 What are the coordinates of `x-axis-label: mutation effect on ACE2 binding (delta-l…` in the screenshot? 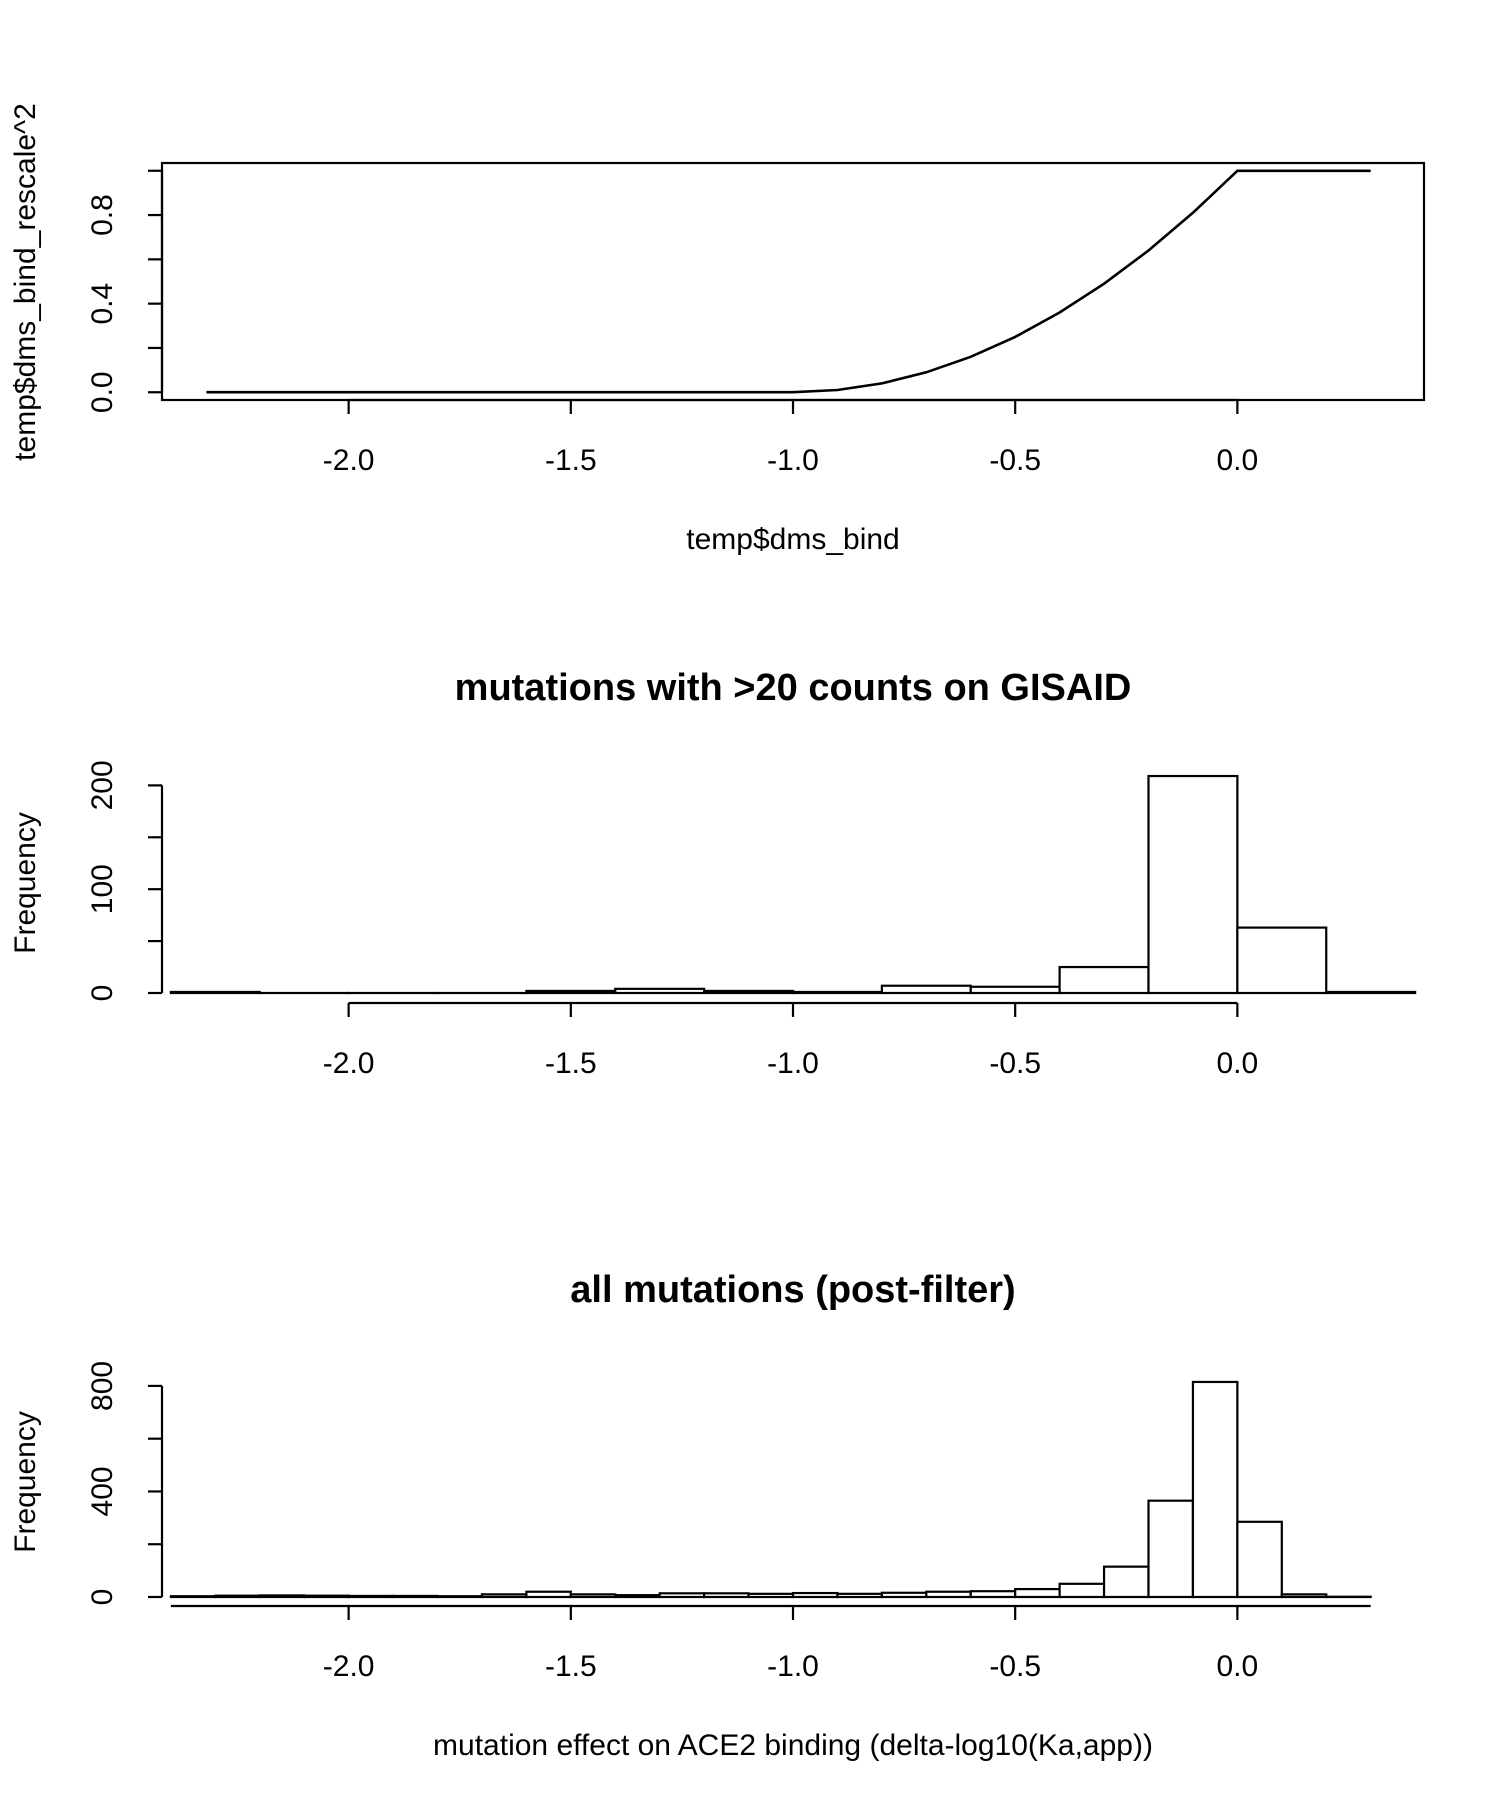 It's located at (793, 1745).